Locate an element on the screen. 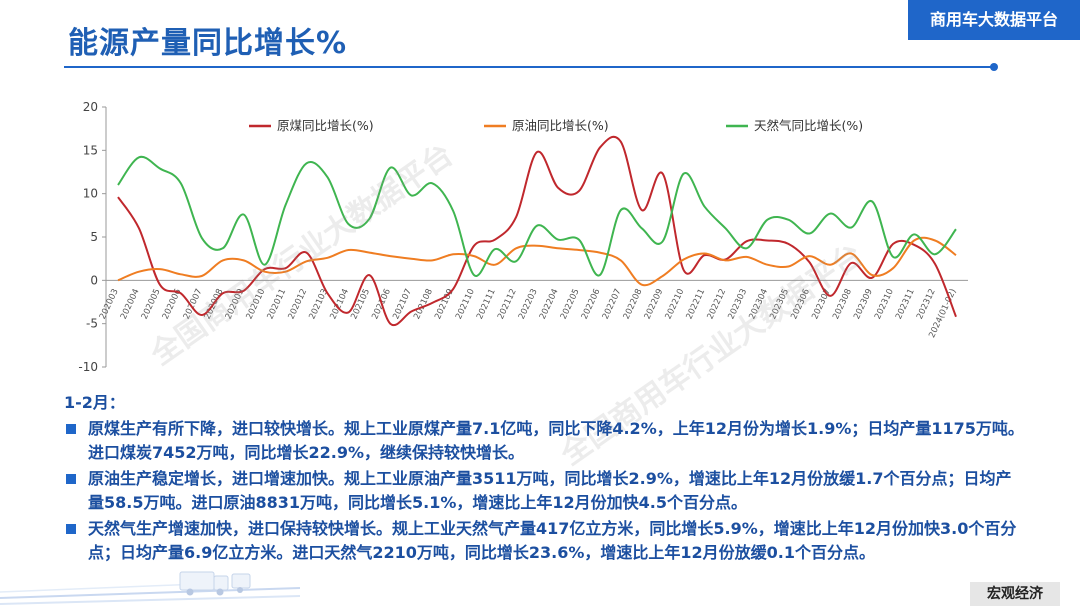  header-rule-dot is located at coordinates (994, 67).